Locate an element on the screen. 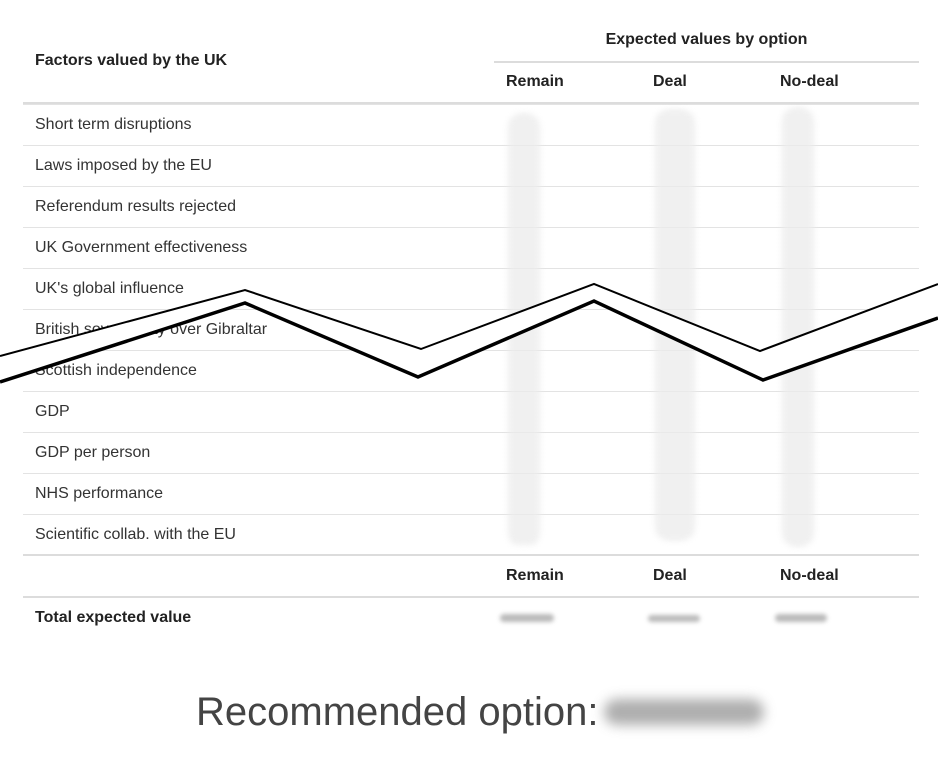 The image size is (938, 767). table-row: Short term disruptions is located at coordinates (471, 124).